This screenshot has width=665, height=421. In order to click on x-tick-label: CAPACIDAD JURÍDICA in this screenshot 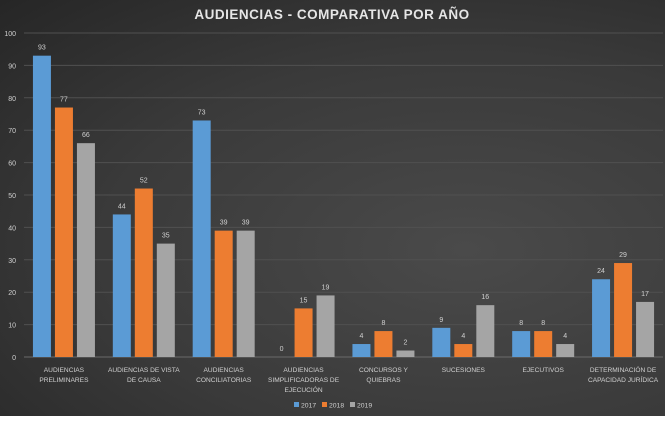, I will do `click(623, 379)`.